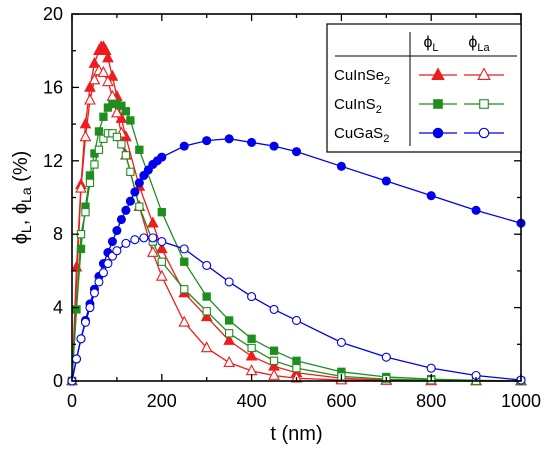 The image size is (550, 451). What do you see at coordinates (53, 87) in the screenshot?
I see `y-tick-label: 16` at bounding box center [53, 87].